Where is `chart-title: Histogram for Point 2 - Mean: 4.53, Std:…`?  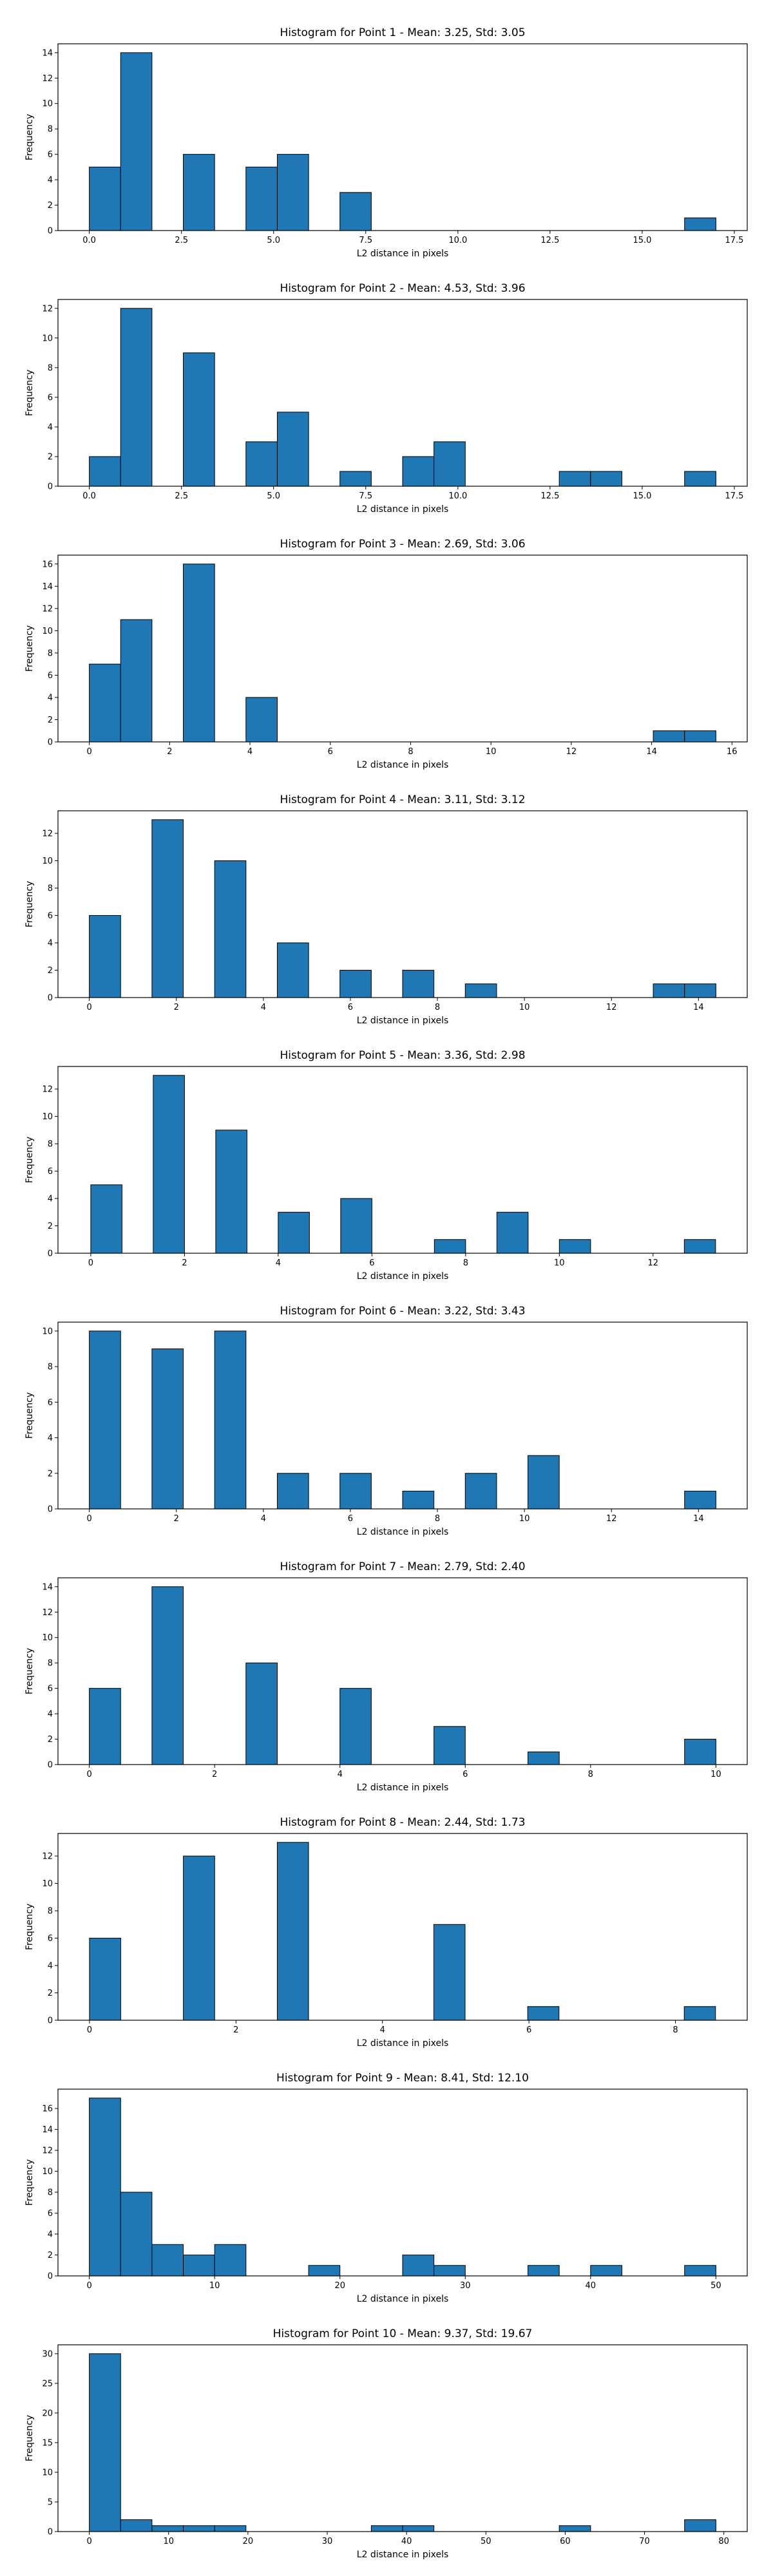 chart-title: Histogram for Point 2 - Mean: 4.53, Std:… is located at coordinates (402, 288).